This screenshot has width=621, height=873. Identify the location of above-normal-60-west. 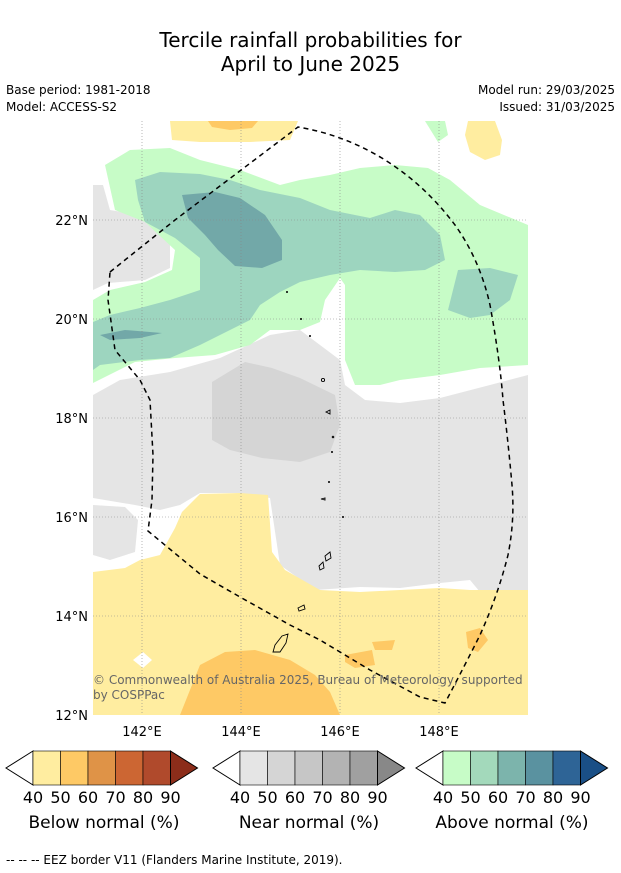
(131, 335).